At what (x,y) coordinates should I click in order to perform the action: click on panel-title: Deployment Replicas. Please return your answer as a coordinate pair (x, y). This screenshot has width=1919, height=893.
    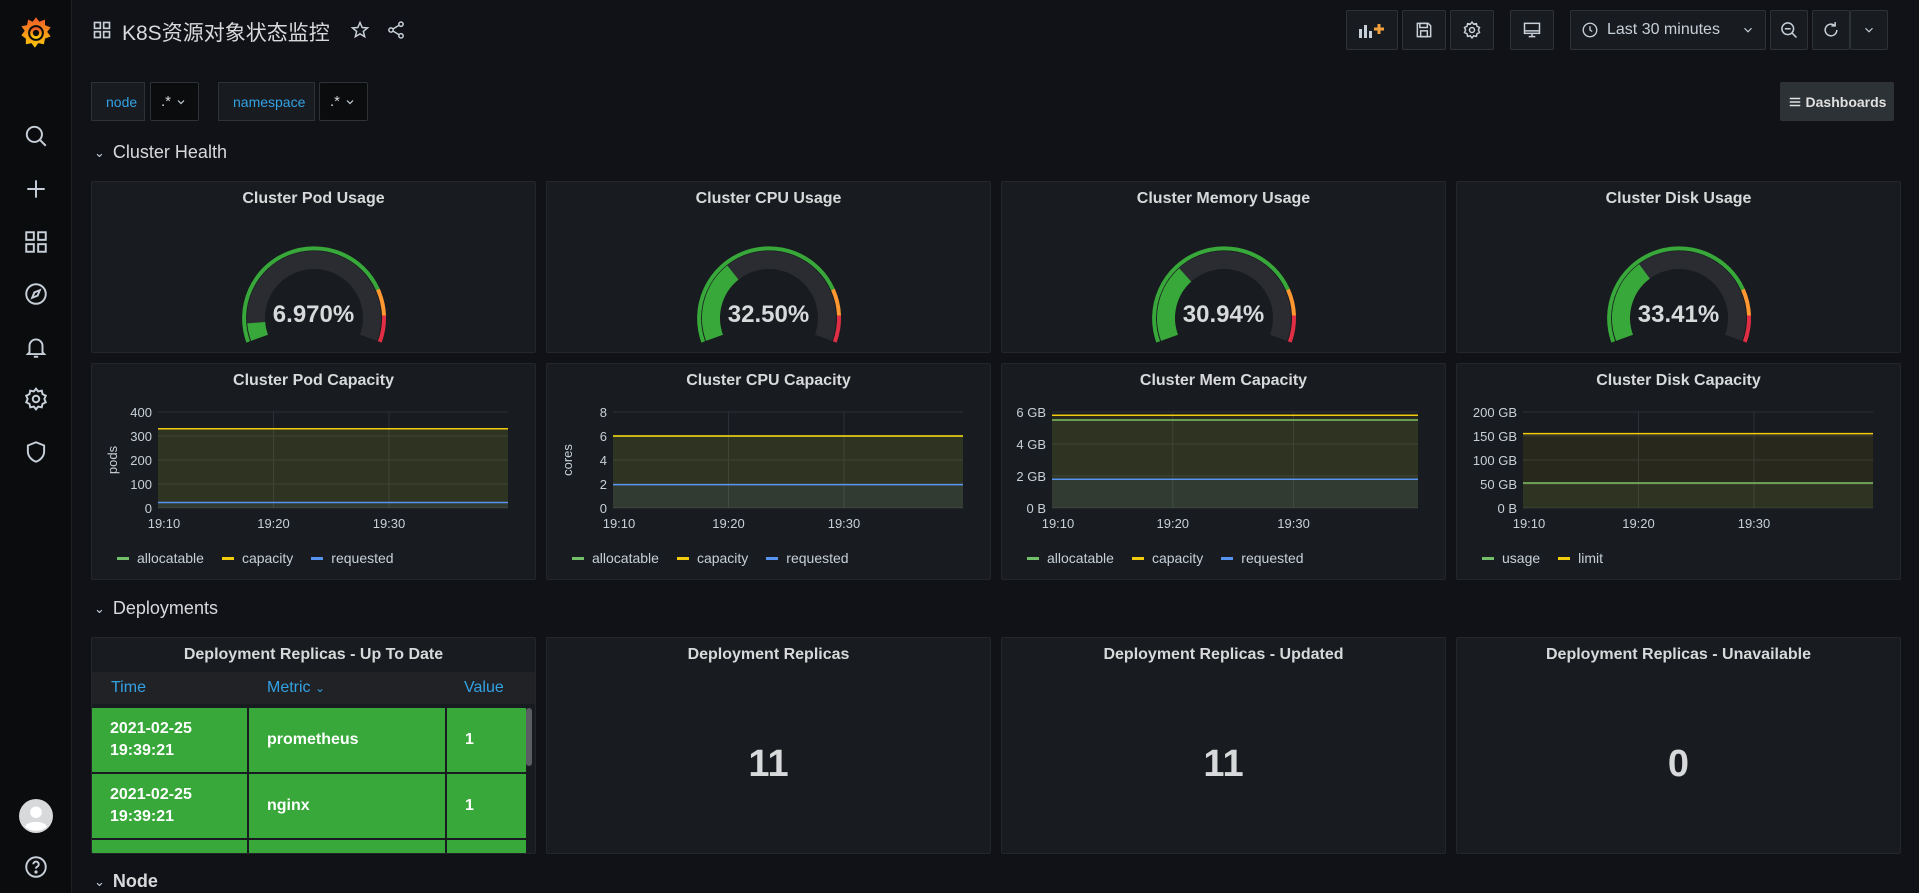
    Looking at the image, I should click on (768, 654).